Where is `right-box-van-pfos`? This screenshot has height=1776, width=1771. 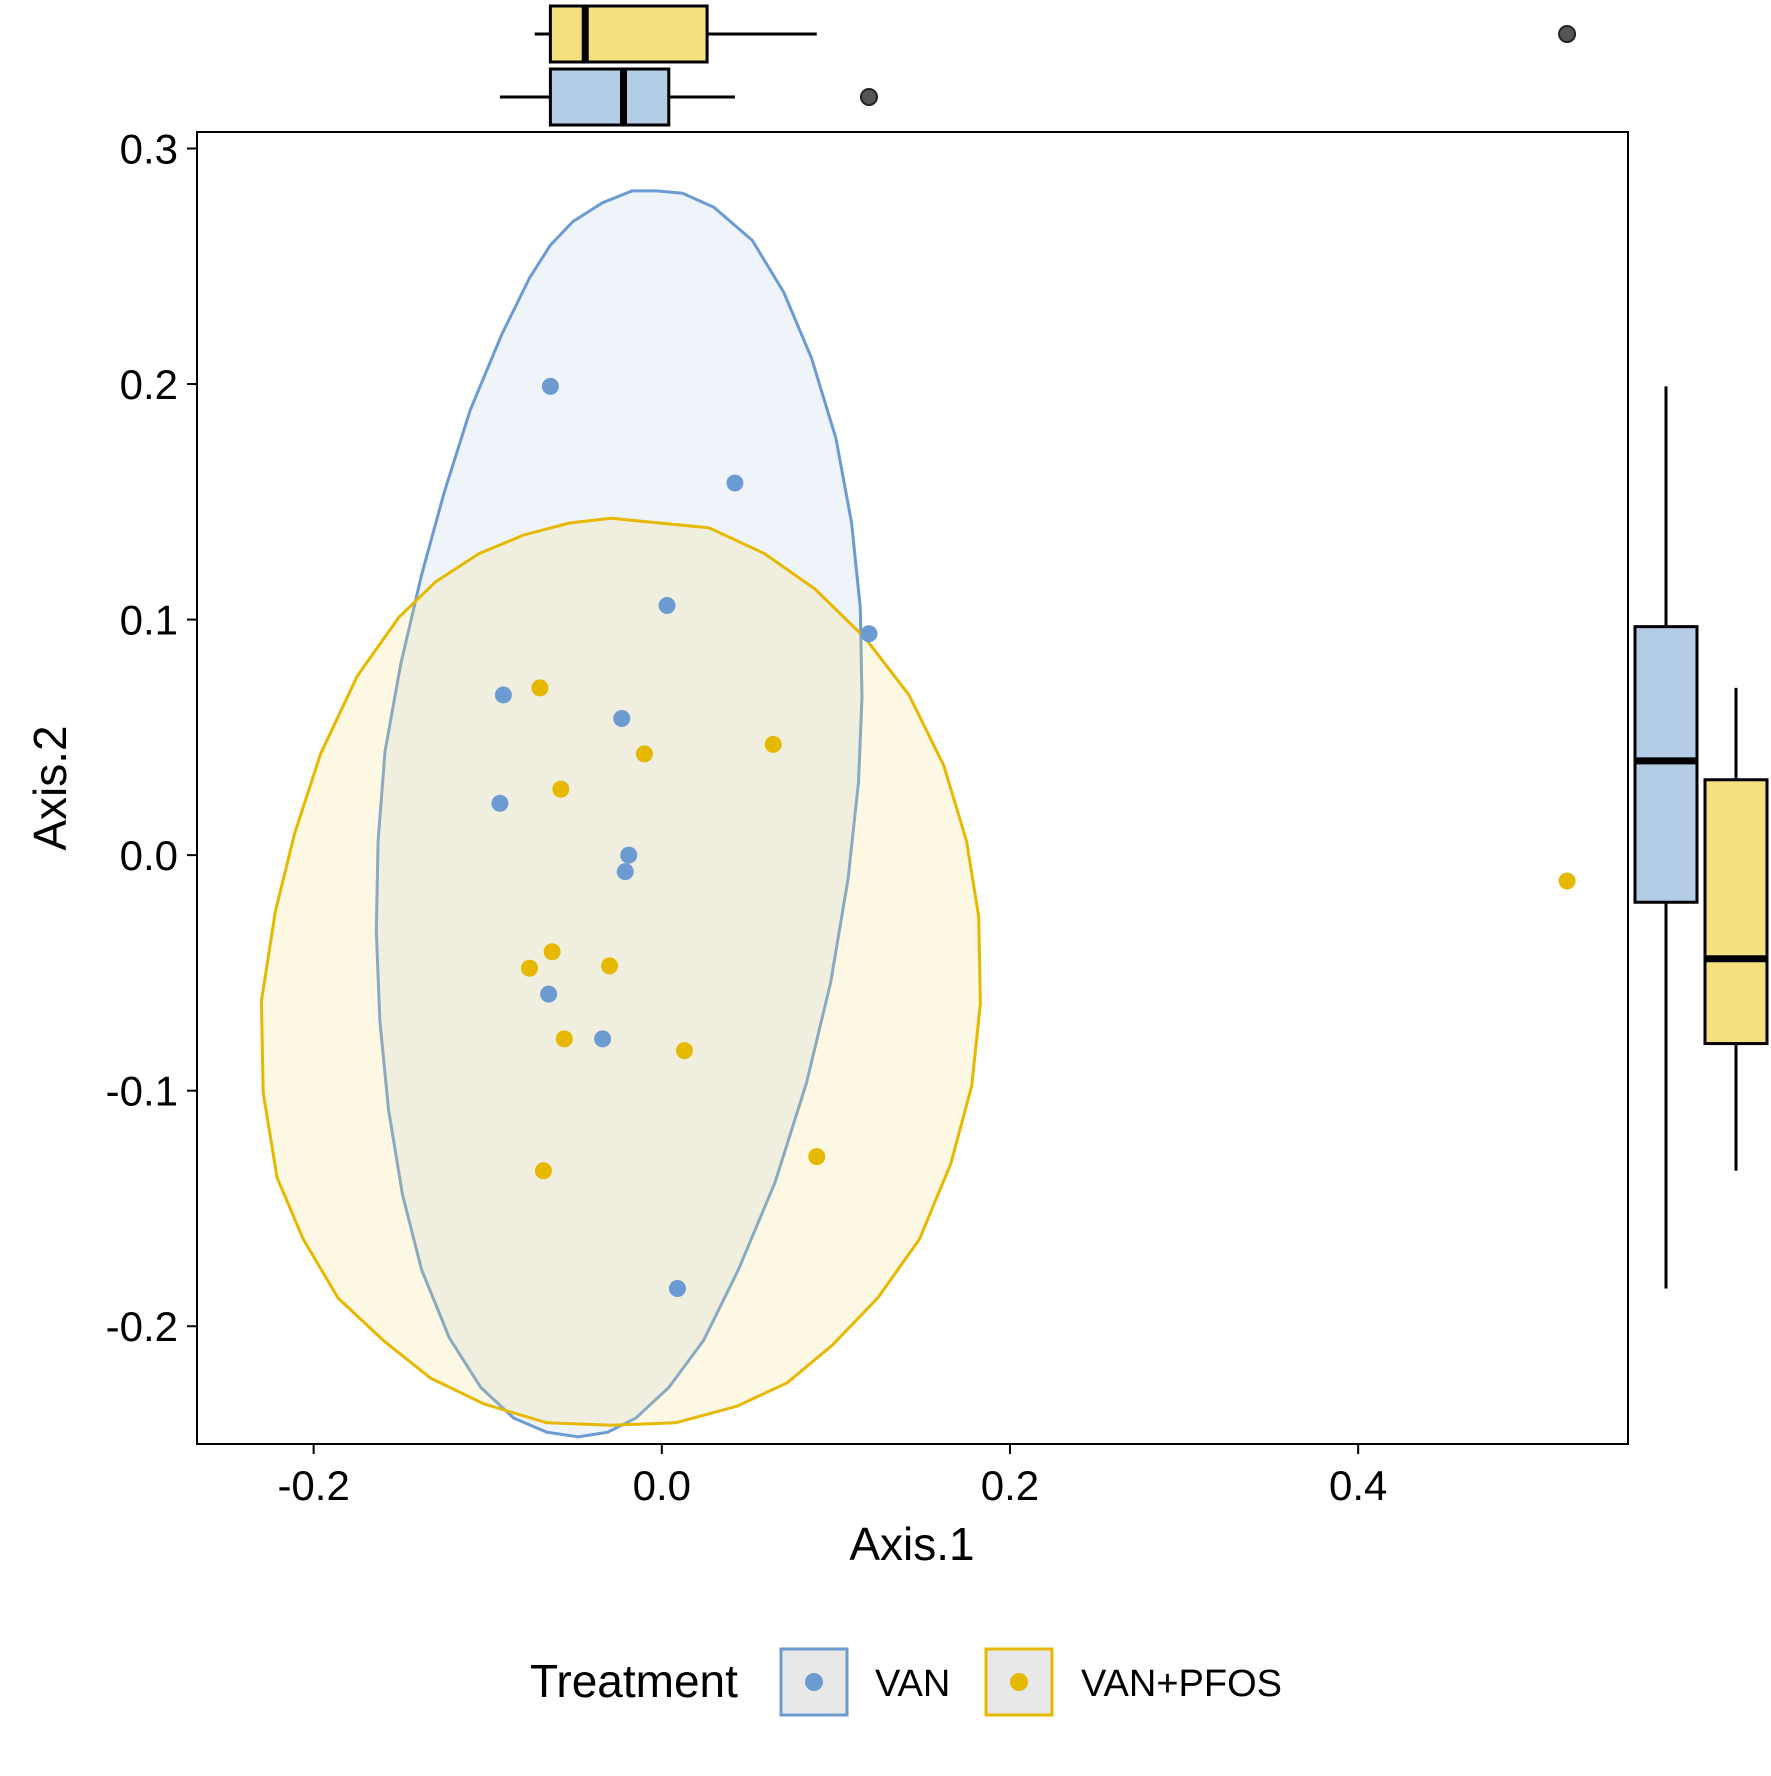 right-box-van-pfos is located at coordinates (1736, 912).